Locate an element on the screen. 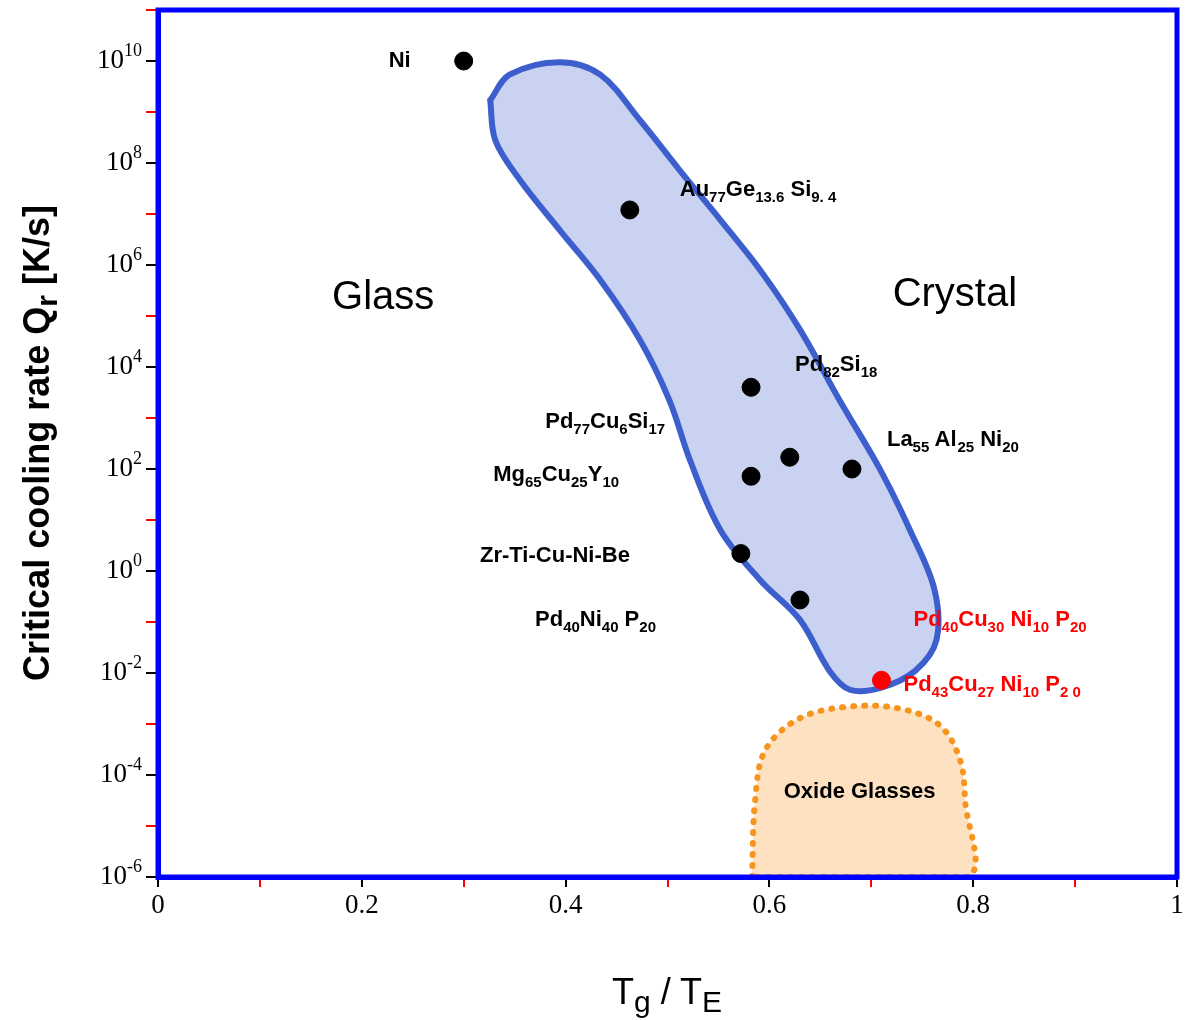  x-tick-label: 0.4 is located at coordinates (565, 904).